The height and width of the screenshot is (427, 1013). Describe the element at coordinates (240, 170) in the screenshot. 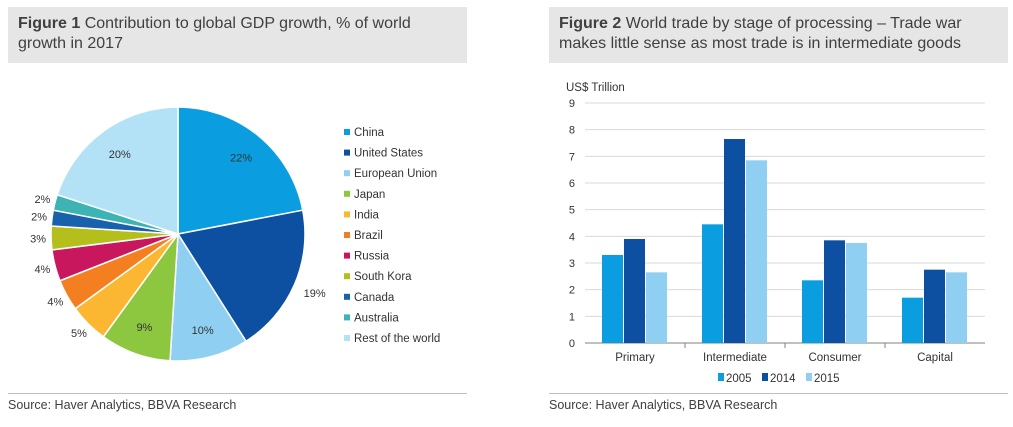

I see `pie-slice-china` at that location.